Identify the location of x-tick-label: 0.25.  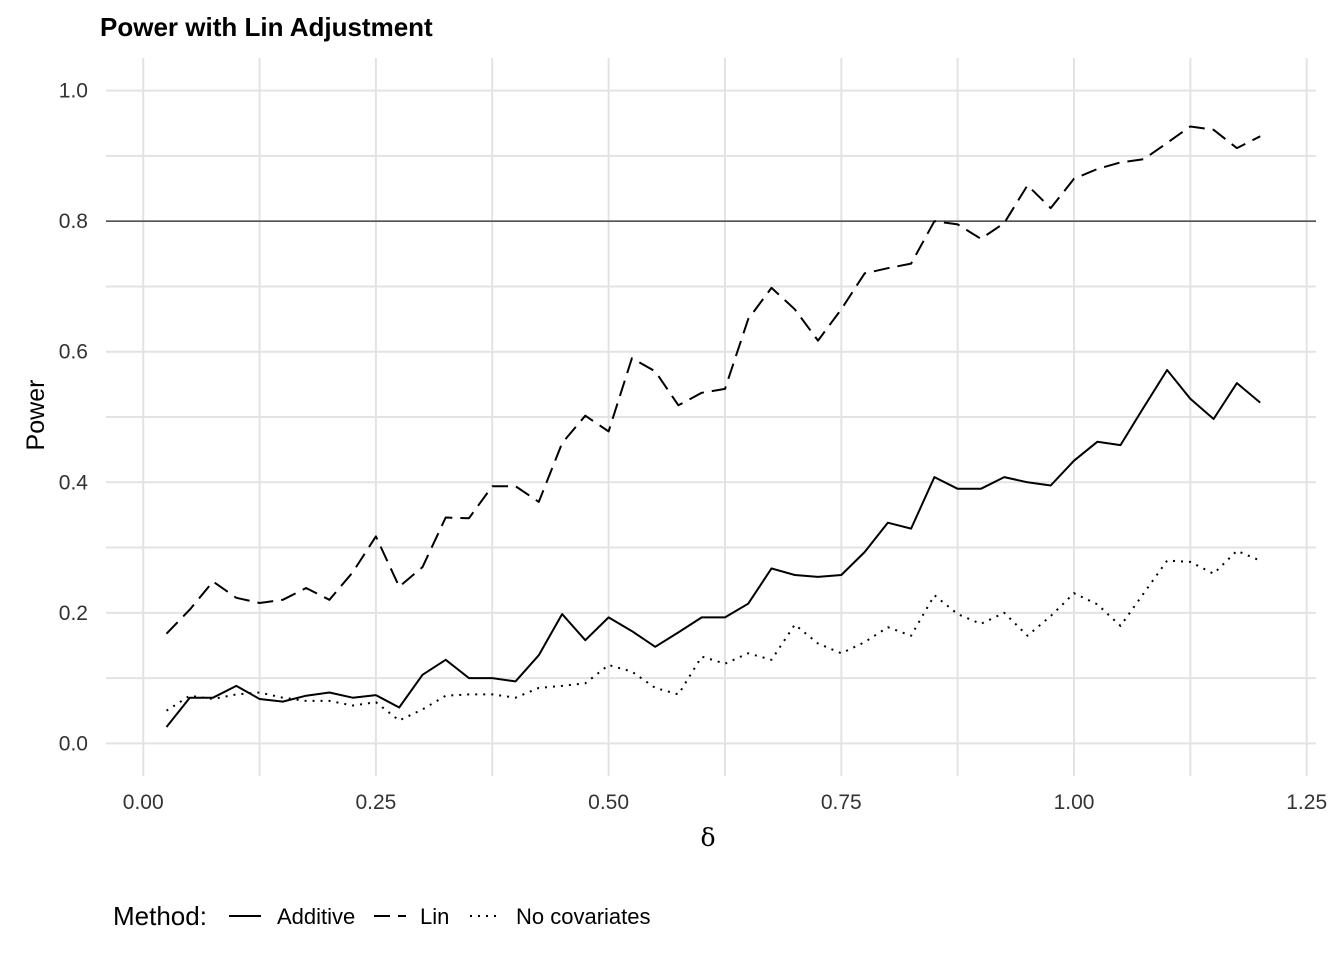
(375, 802).